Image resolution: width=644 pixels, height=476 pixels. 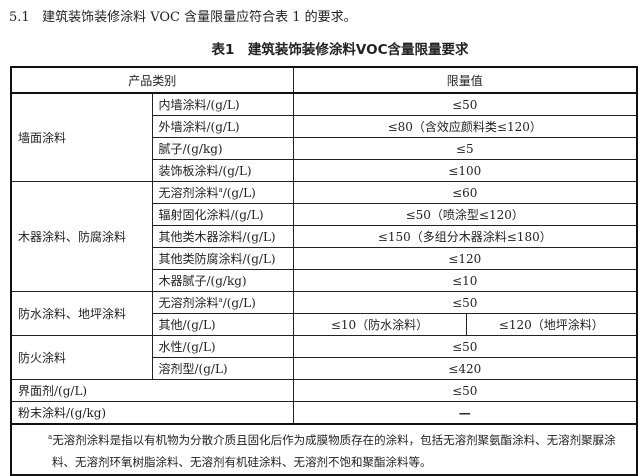 What do you see at coordinates (222, 368) in the screenshot?
I see `item-cell: 溶剂型/(g/L)` at bounding box center [222, 368].